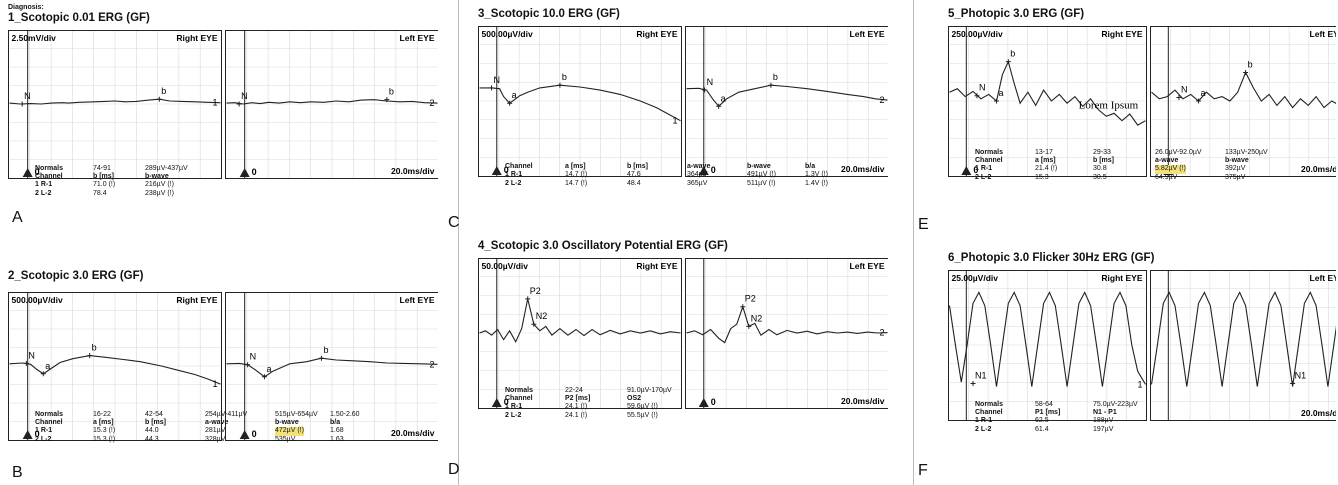  What do you see at coordinates (454, 469) in the screenshot?
I see `panel-letter: D` at bounding box center [454, 469].